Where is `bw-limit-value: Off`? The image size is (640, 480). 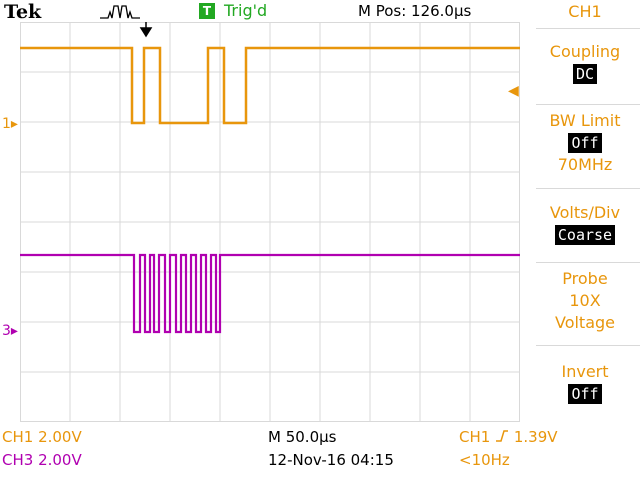 bw-limit-value: Off is located at coordinates (585, 143).